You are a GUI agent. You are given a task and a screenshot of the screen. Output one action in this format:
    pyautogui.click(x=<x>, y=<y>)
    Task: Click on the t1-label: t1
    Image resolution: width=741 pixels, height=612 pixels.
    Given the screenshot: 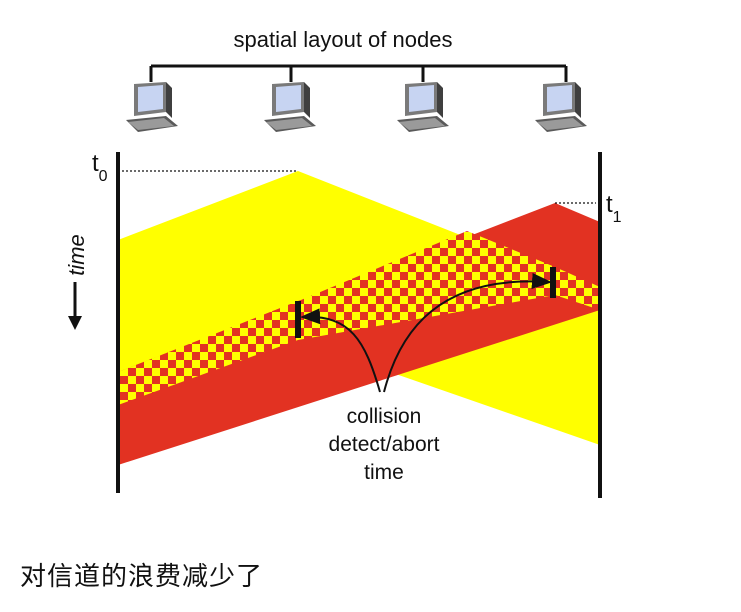 What is the action you would take?
    pyautogui.click(x=614, y=208)
    